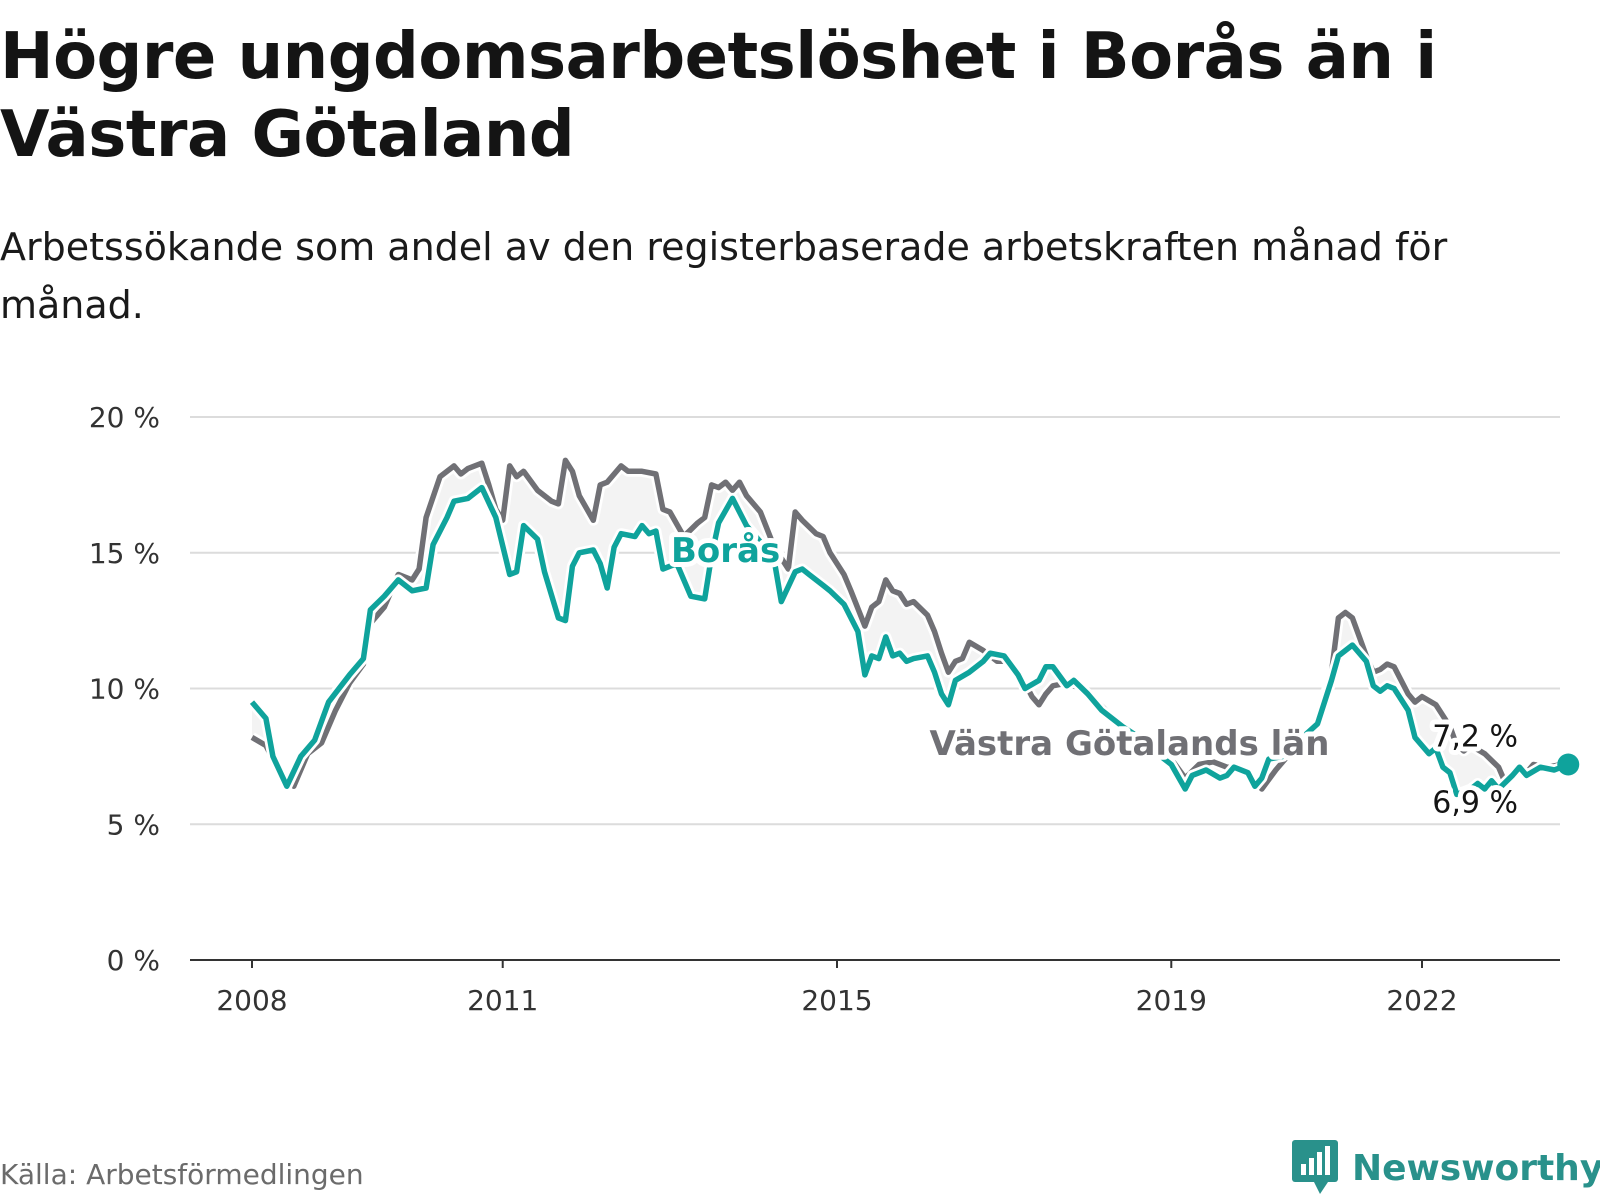 This screenshot has height=1200, width=1600. What do you see at coordinates (182, 1174) in the screenshot?
I see `source-note: Källa: Arbetsförmedlingen` at bounding box center [182, 1174].